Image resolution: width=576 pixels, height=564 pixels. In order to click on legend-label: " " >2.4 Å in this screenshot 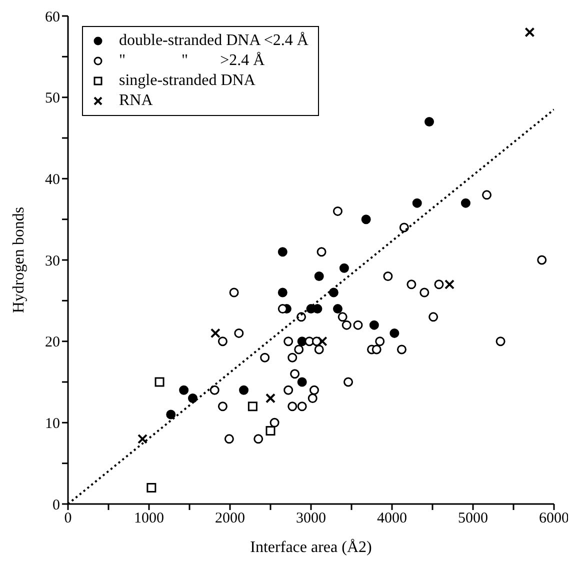, I will do `click(192, 61)`.